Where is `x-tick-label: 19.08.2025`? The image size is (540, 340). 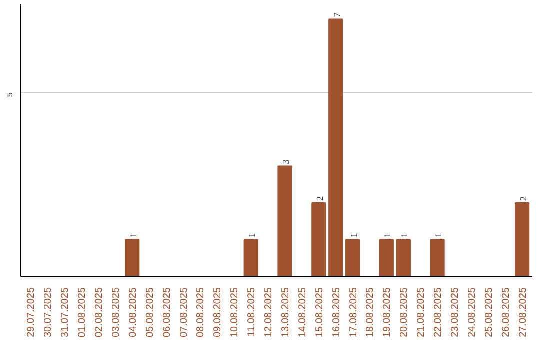 x-tick-label: 19.08.2025 is located at coordinates (388, 312).